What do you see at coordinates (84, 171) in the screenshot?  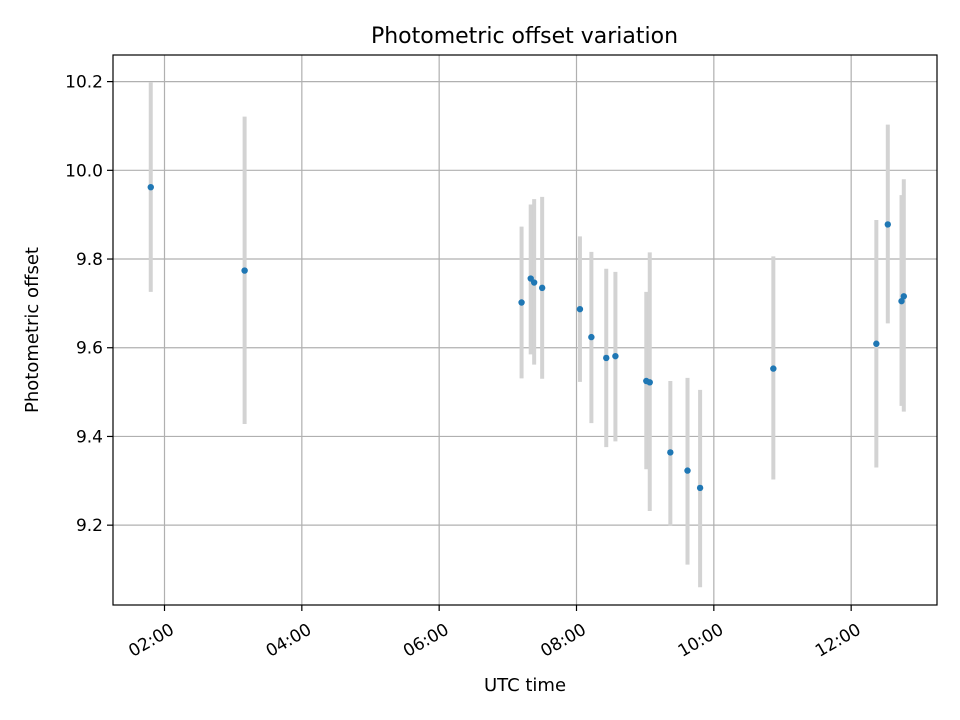 I see `y-tick-label: 10.0` at bounding box center [84, 171].